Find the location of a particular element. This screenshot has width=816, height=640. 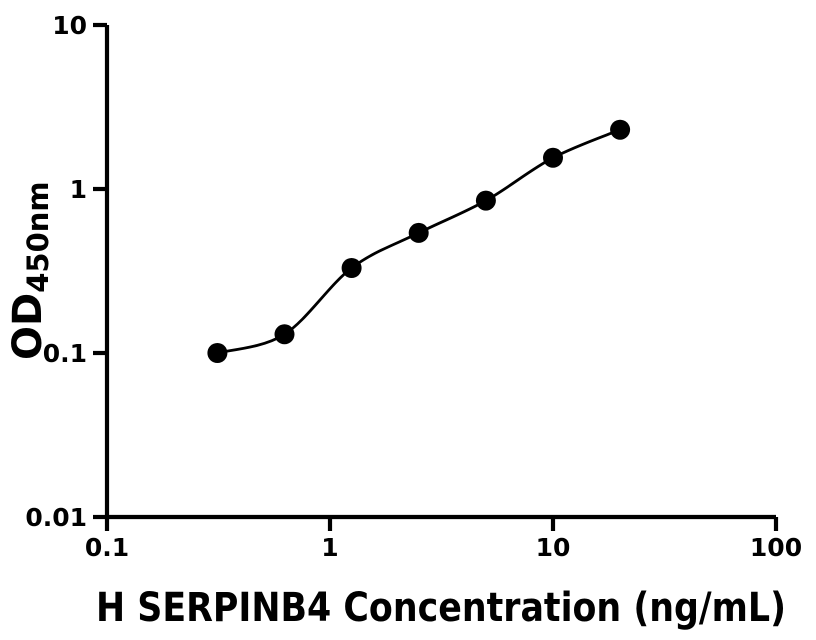

y-axis-title: OD450nm is located at coordinates (30, 270).